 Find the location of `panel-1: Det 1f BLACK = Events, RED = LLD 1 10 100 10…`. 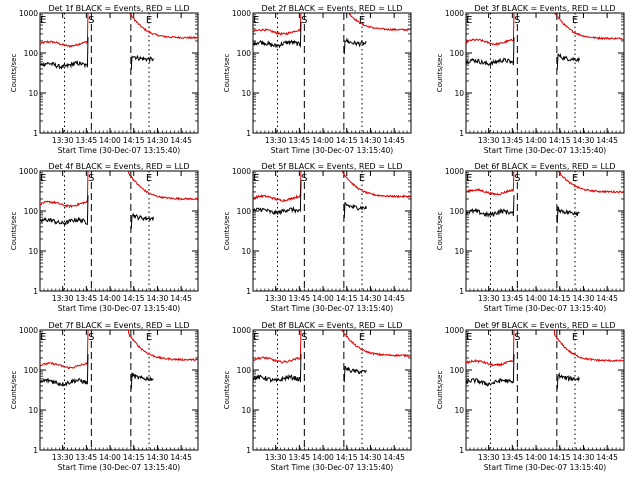

panel-1: Det 1f BLACK = Events, RED = LLD 1 10 100 10… is located at coordinates (104, 79).